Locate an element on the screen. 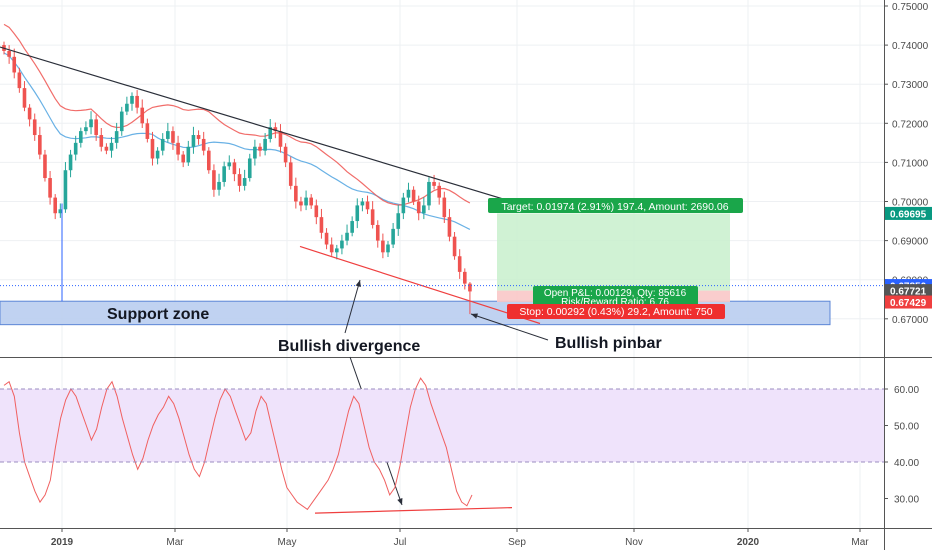 The image size is (932, 555). price-tick-label: 0.70000 is located at coordinates (910, 203).